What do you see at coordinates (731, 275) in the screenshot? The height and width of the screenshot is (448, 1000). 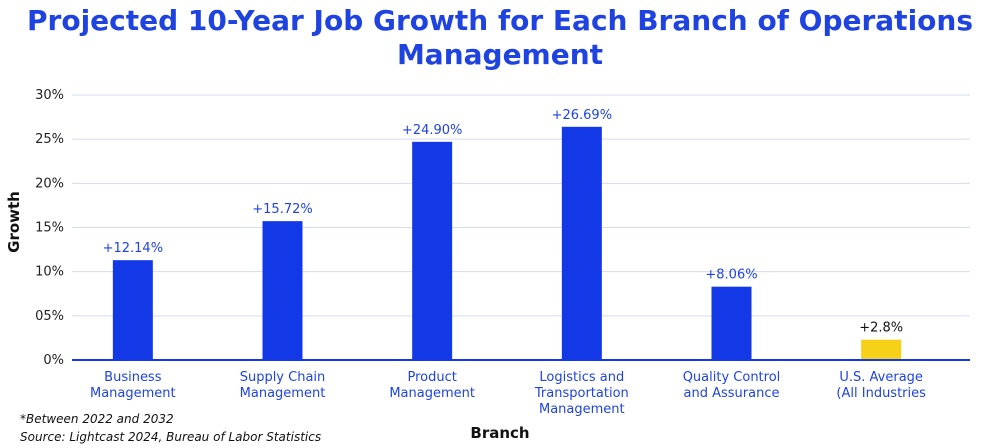 I see `data-label: +8.06%` at bounding box center [731, 275].